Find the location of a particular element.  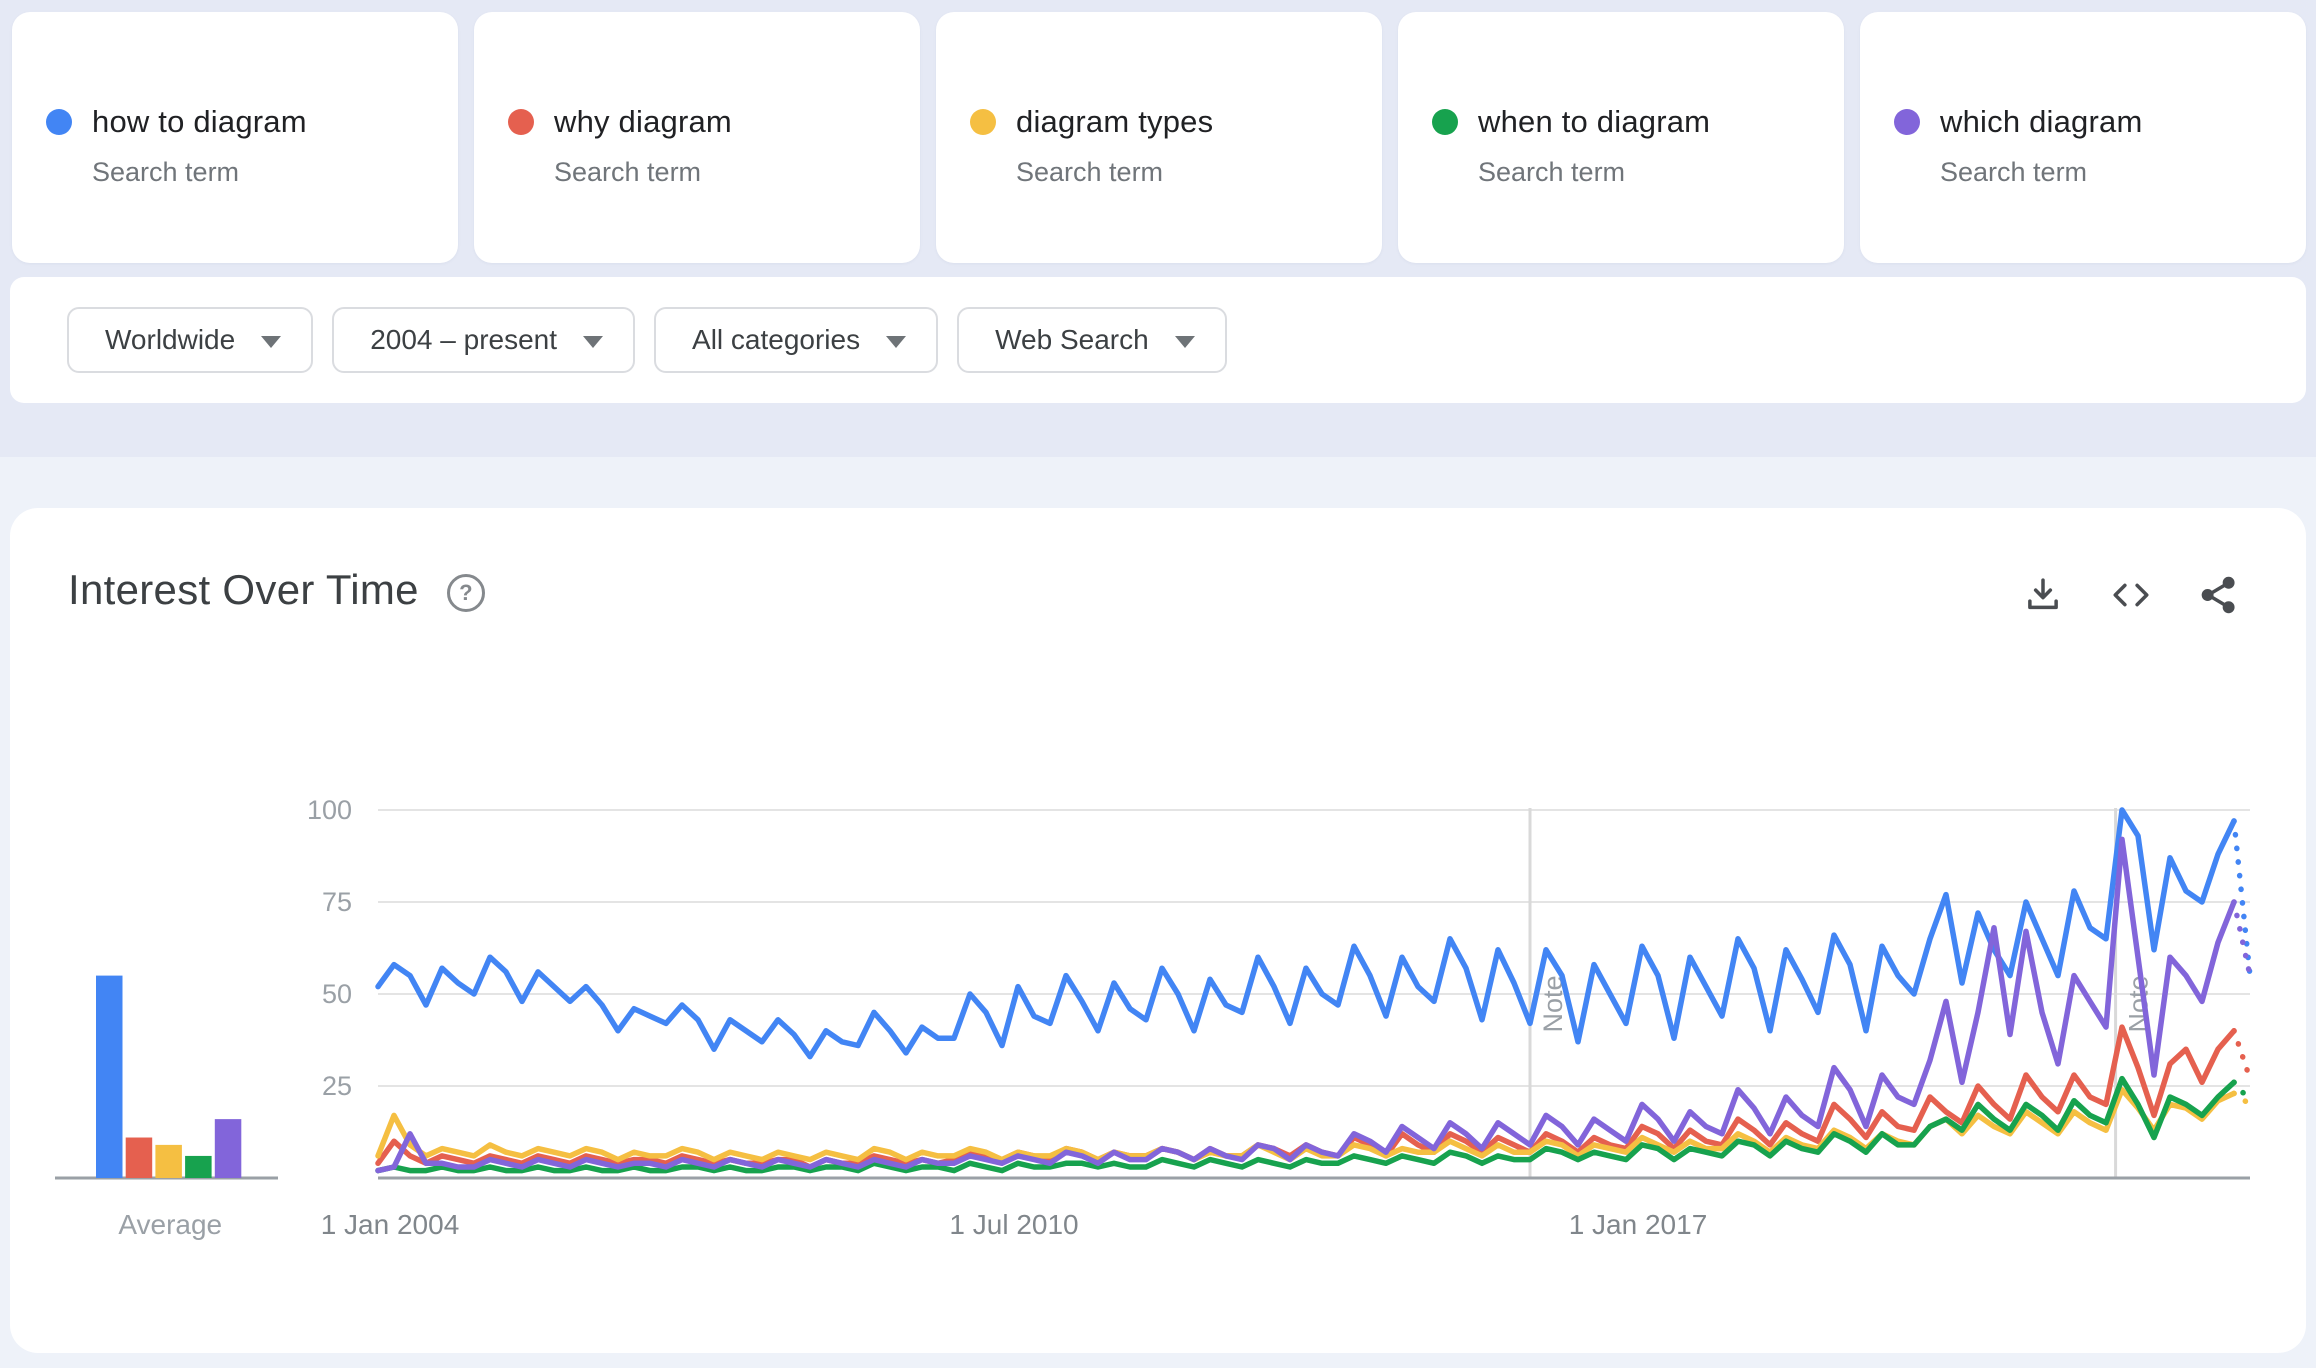

series-partial-segment-which-diagram is located at coordinates (2242, 939).